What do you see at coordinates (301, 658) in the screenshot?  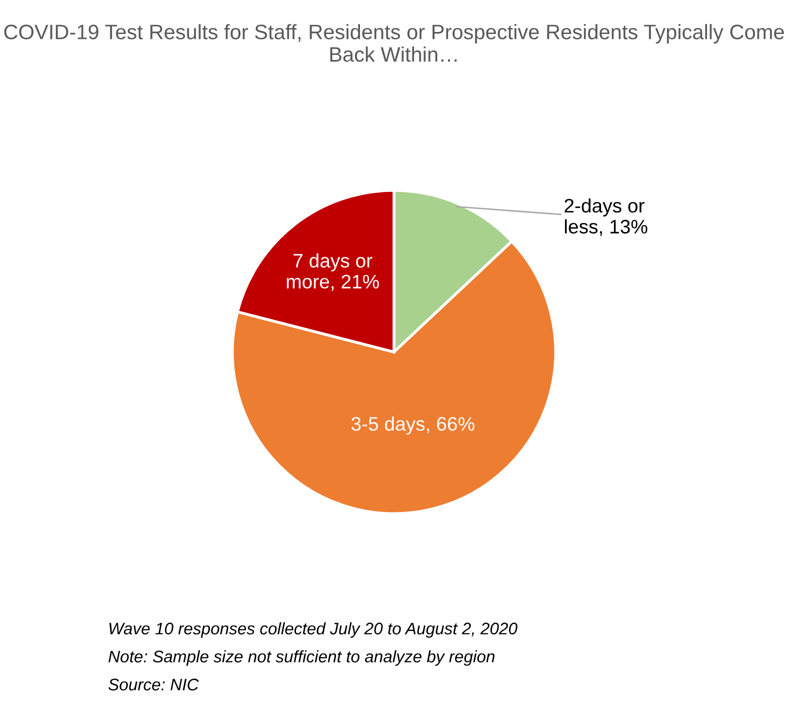 I see `text: Note: Sample size not sufficient to analyze by region` at bounding box center [301, 658].